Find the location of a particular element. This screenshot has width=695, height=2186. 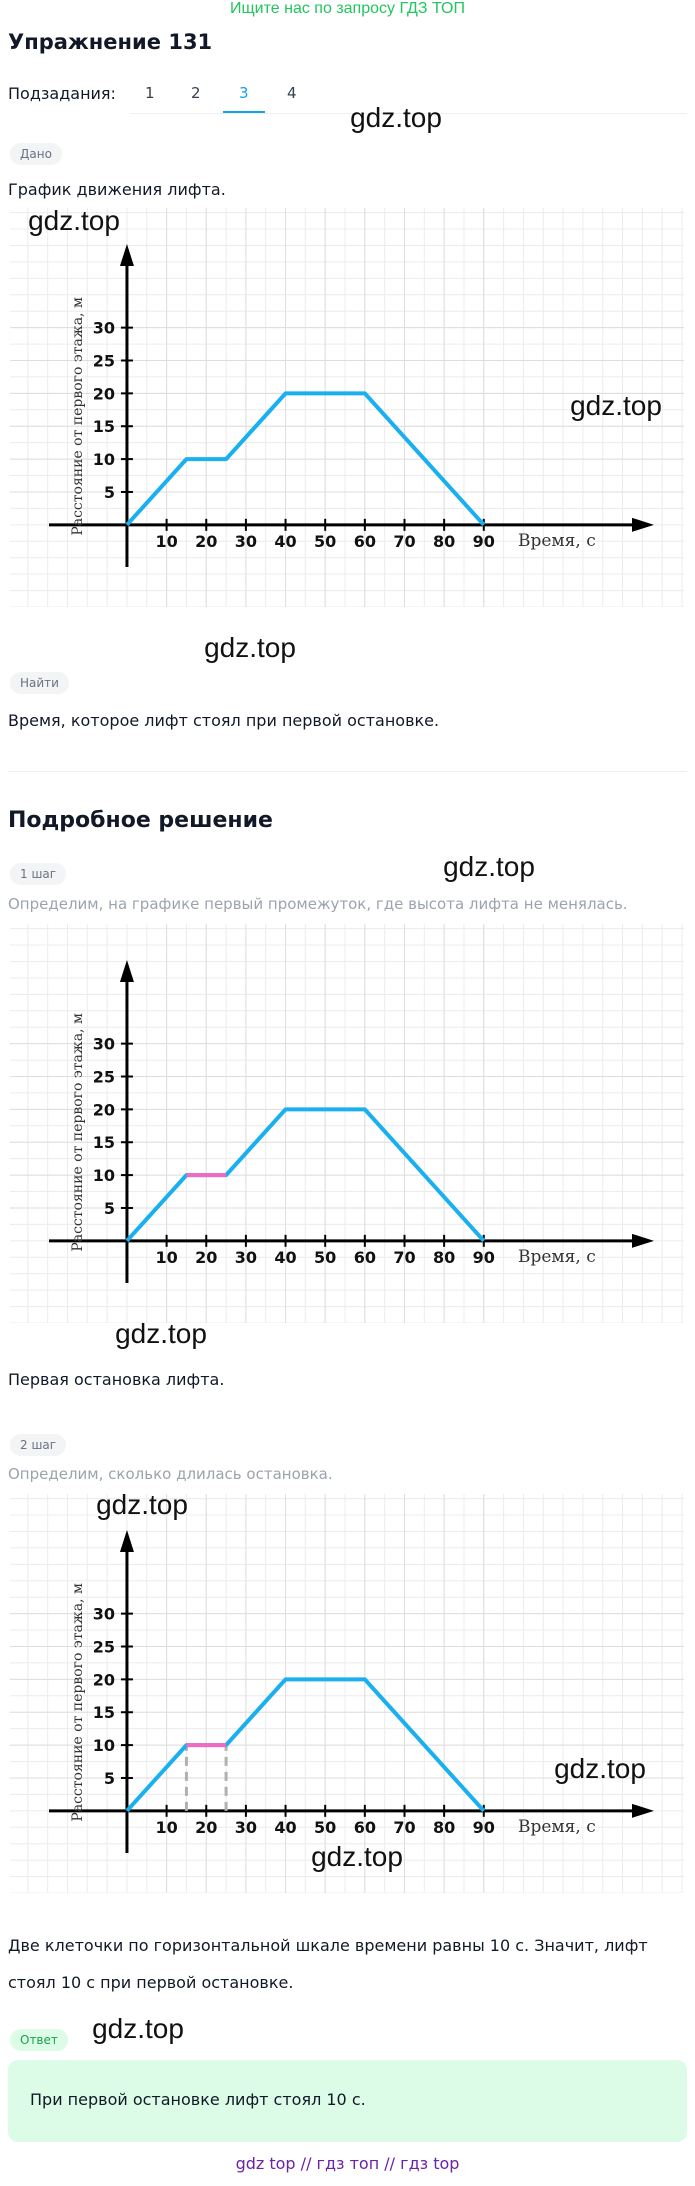

footer-link: гдз топ is located at coordinates (348, 2163).